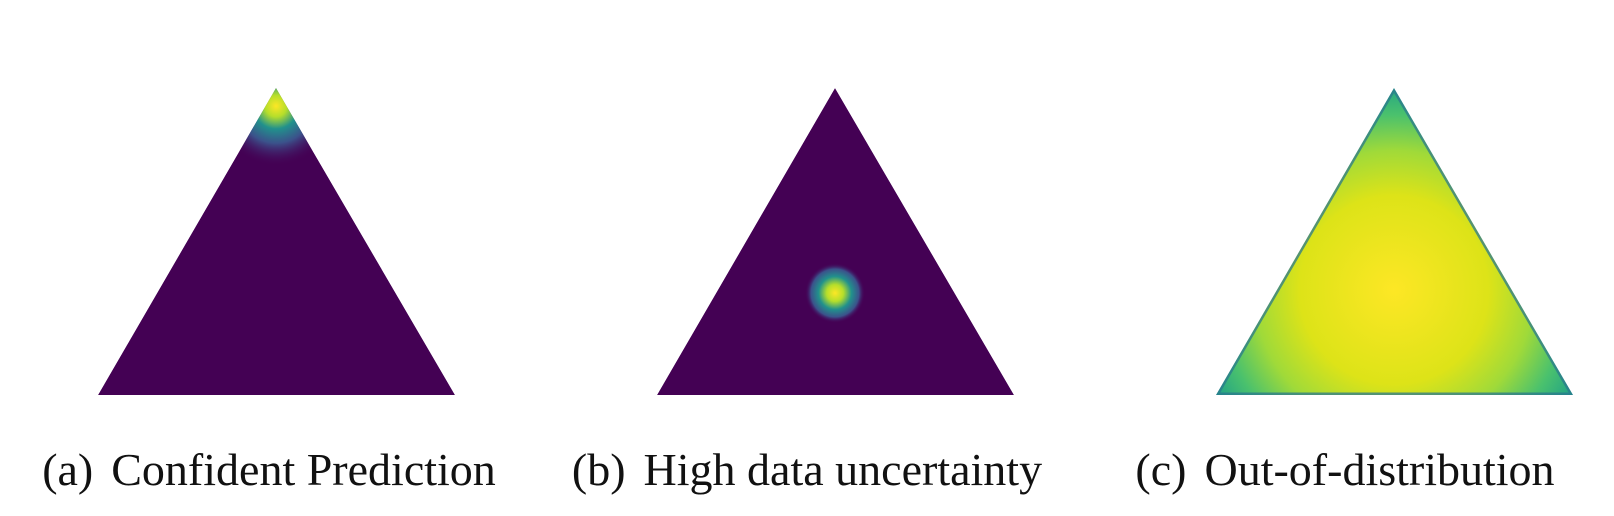 Image resolution: width=1614 pixels, height=516 pixels. I want to click on simplex-plot-out-of-distribution, so click(1394, 241).